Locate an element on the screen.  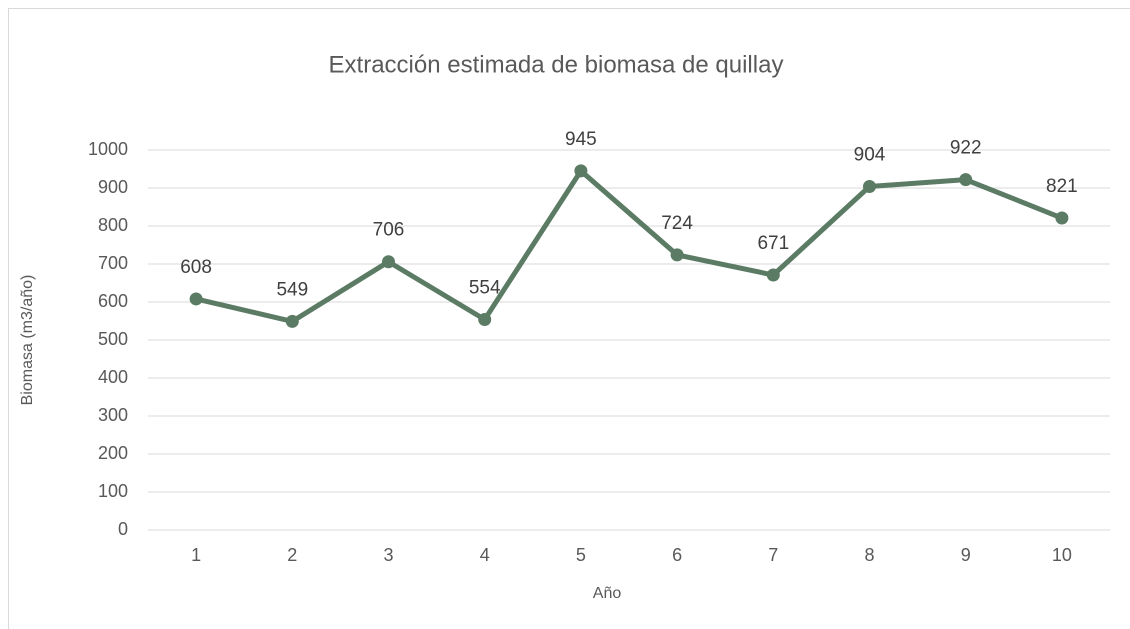
y-tick-label: 900 is located at coordinates (113, 187).